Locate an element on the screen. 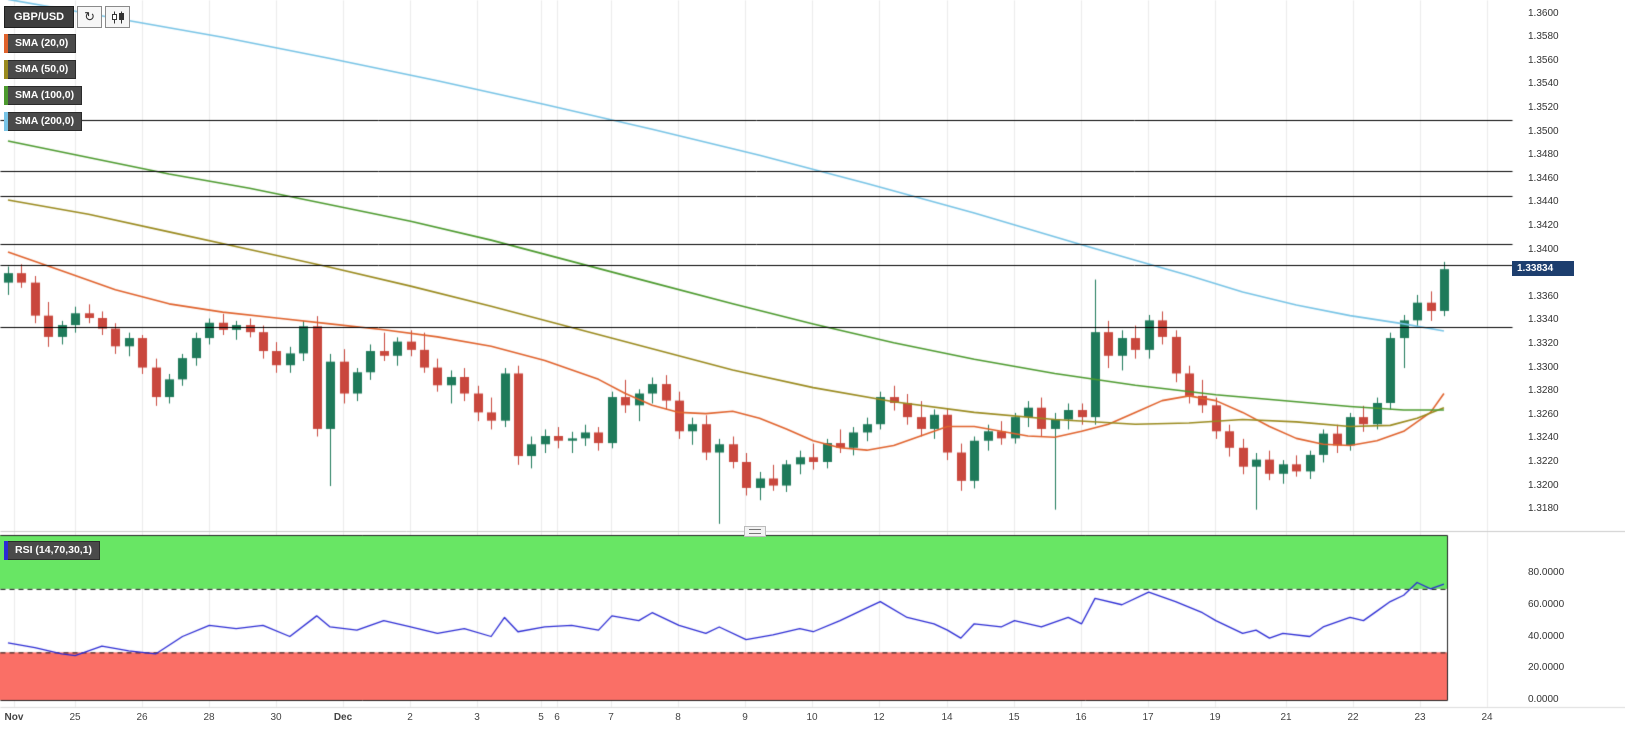  chart-type-button is located at coordinates (118, 17).